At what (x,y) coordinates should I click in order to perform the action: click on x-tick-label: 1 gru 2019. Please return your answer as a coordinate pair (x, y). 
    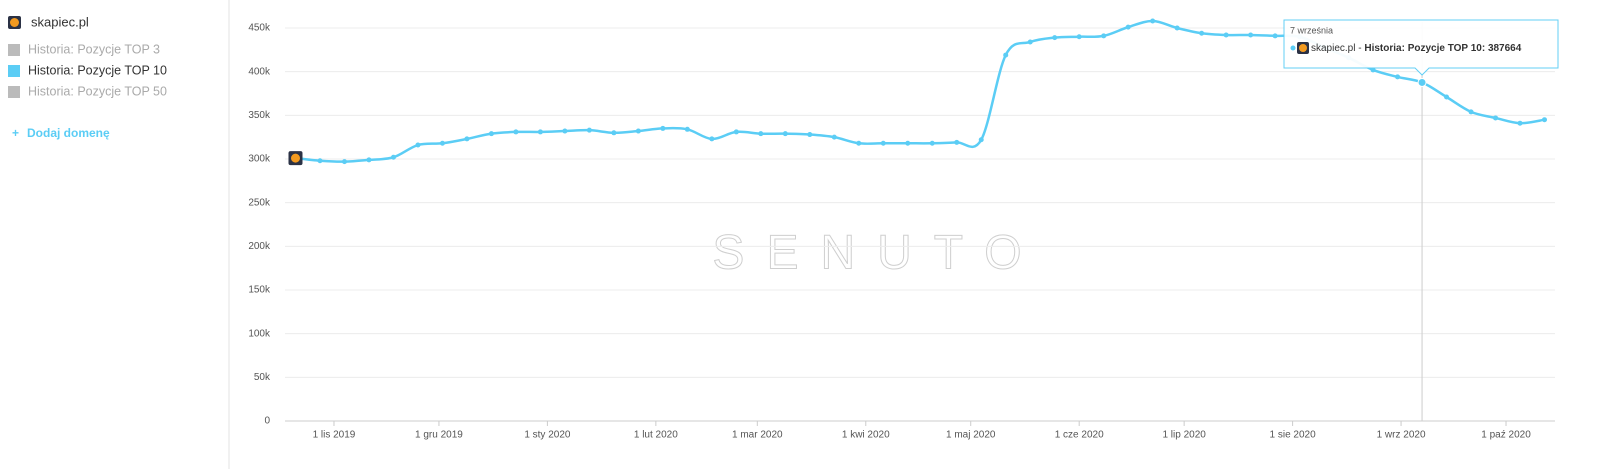
    Looking at the image, I should click on (439, 435).